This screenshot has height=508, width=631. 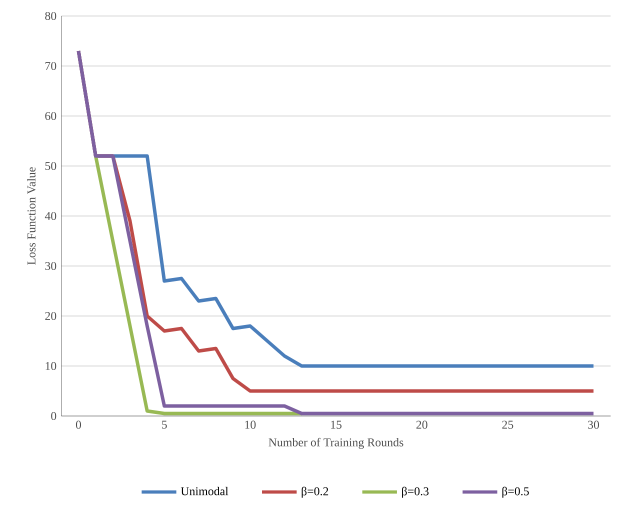 I want to click on x-tick-label: 0, so click(x=79, y=424).